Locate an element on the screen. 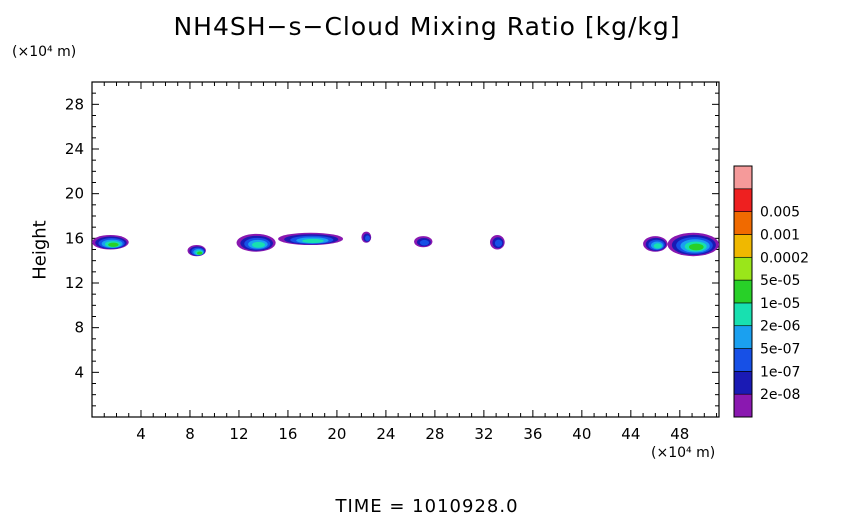 The height and width of the screenshot is (519, 854). colorbar-label: 5e-05 is located at coordinates (780, 281).